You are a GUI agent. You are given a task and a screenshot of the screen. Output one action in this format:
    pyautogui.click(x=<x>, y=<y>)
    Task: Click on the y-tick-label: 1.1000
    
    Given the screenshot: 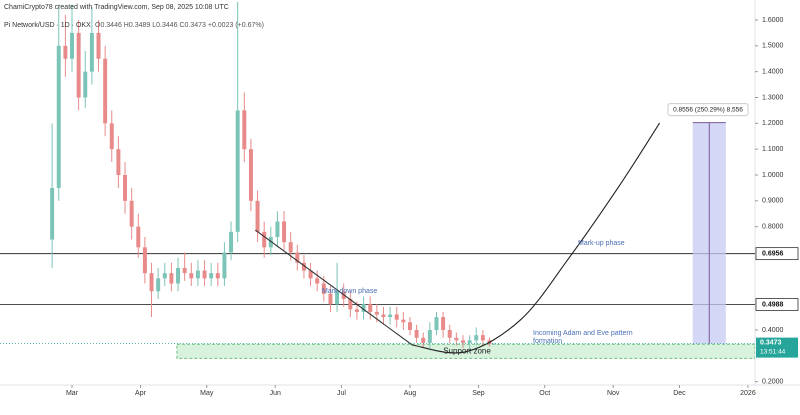 What is the action you would take?
    pyautogui.click(x=773, y=149)
    